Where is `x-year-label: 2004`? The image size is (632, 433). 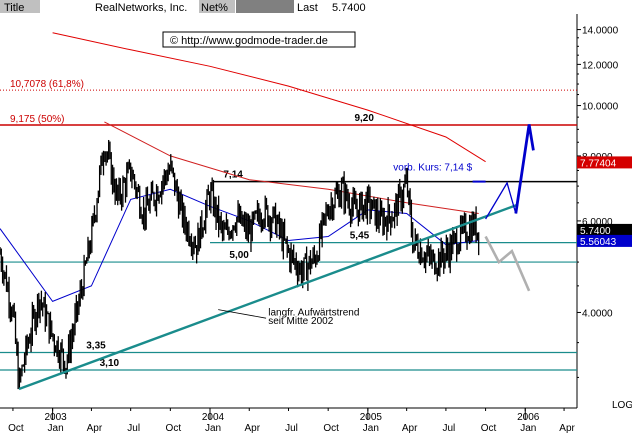
x-year-label: 2004 is located at coordinates (213, 417).